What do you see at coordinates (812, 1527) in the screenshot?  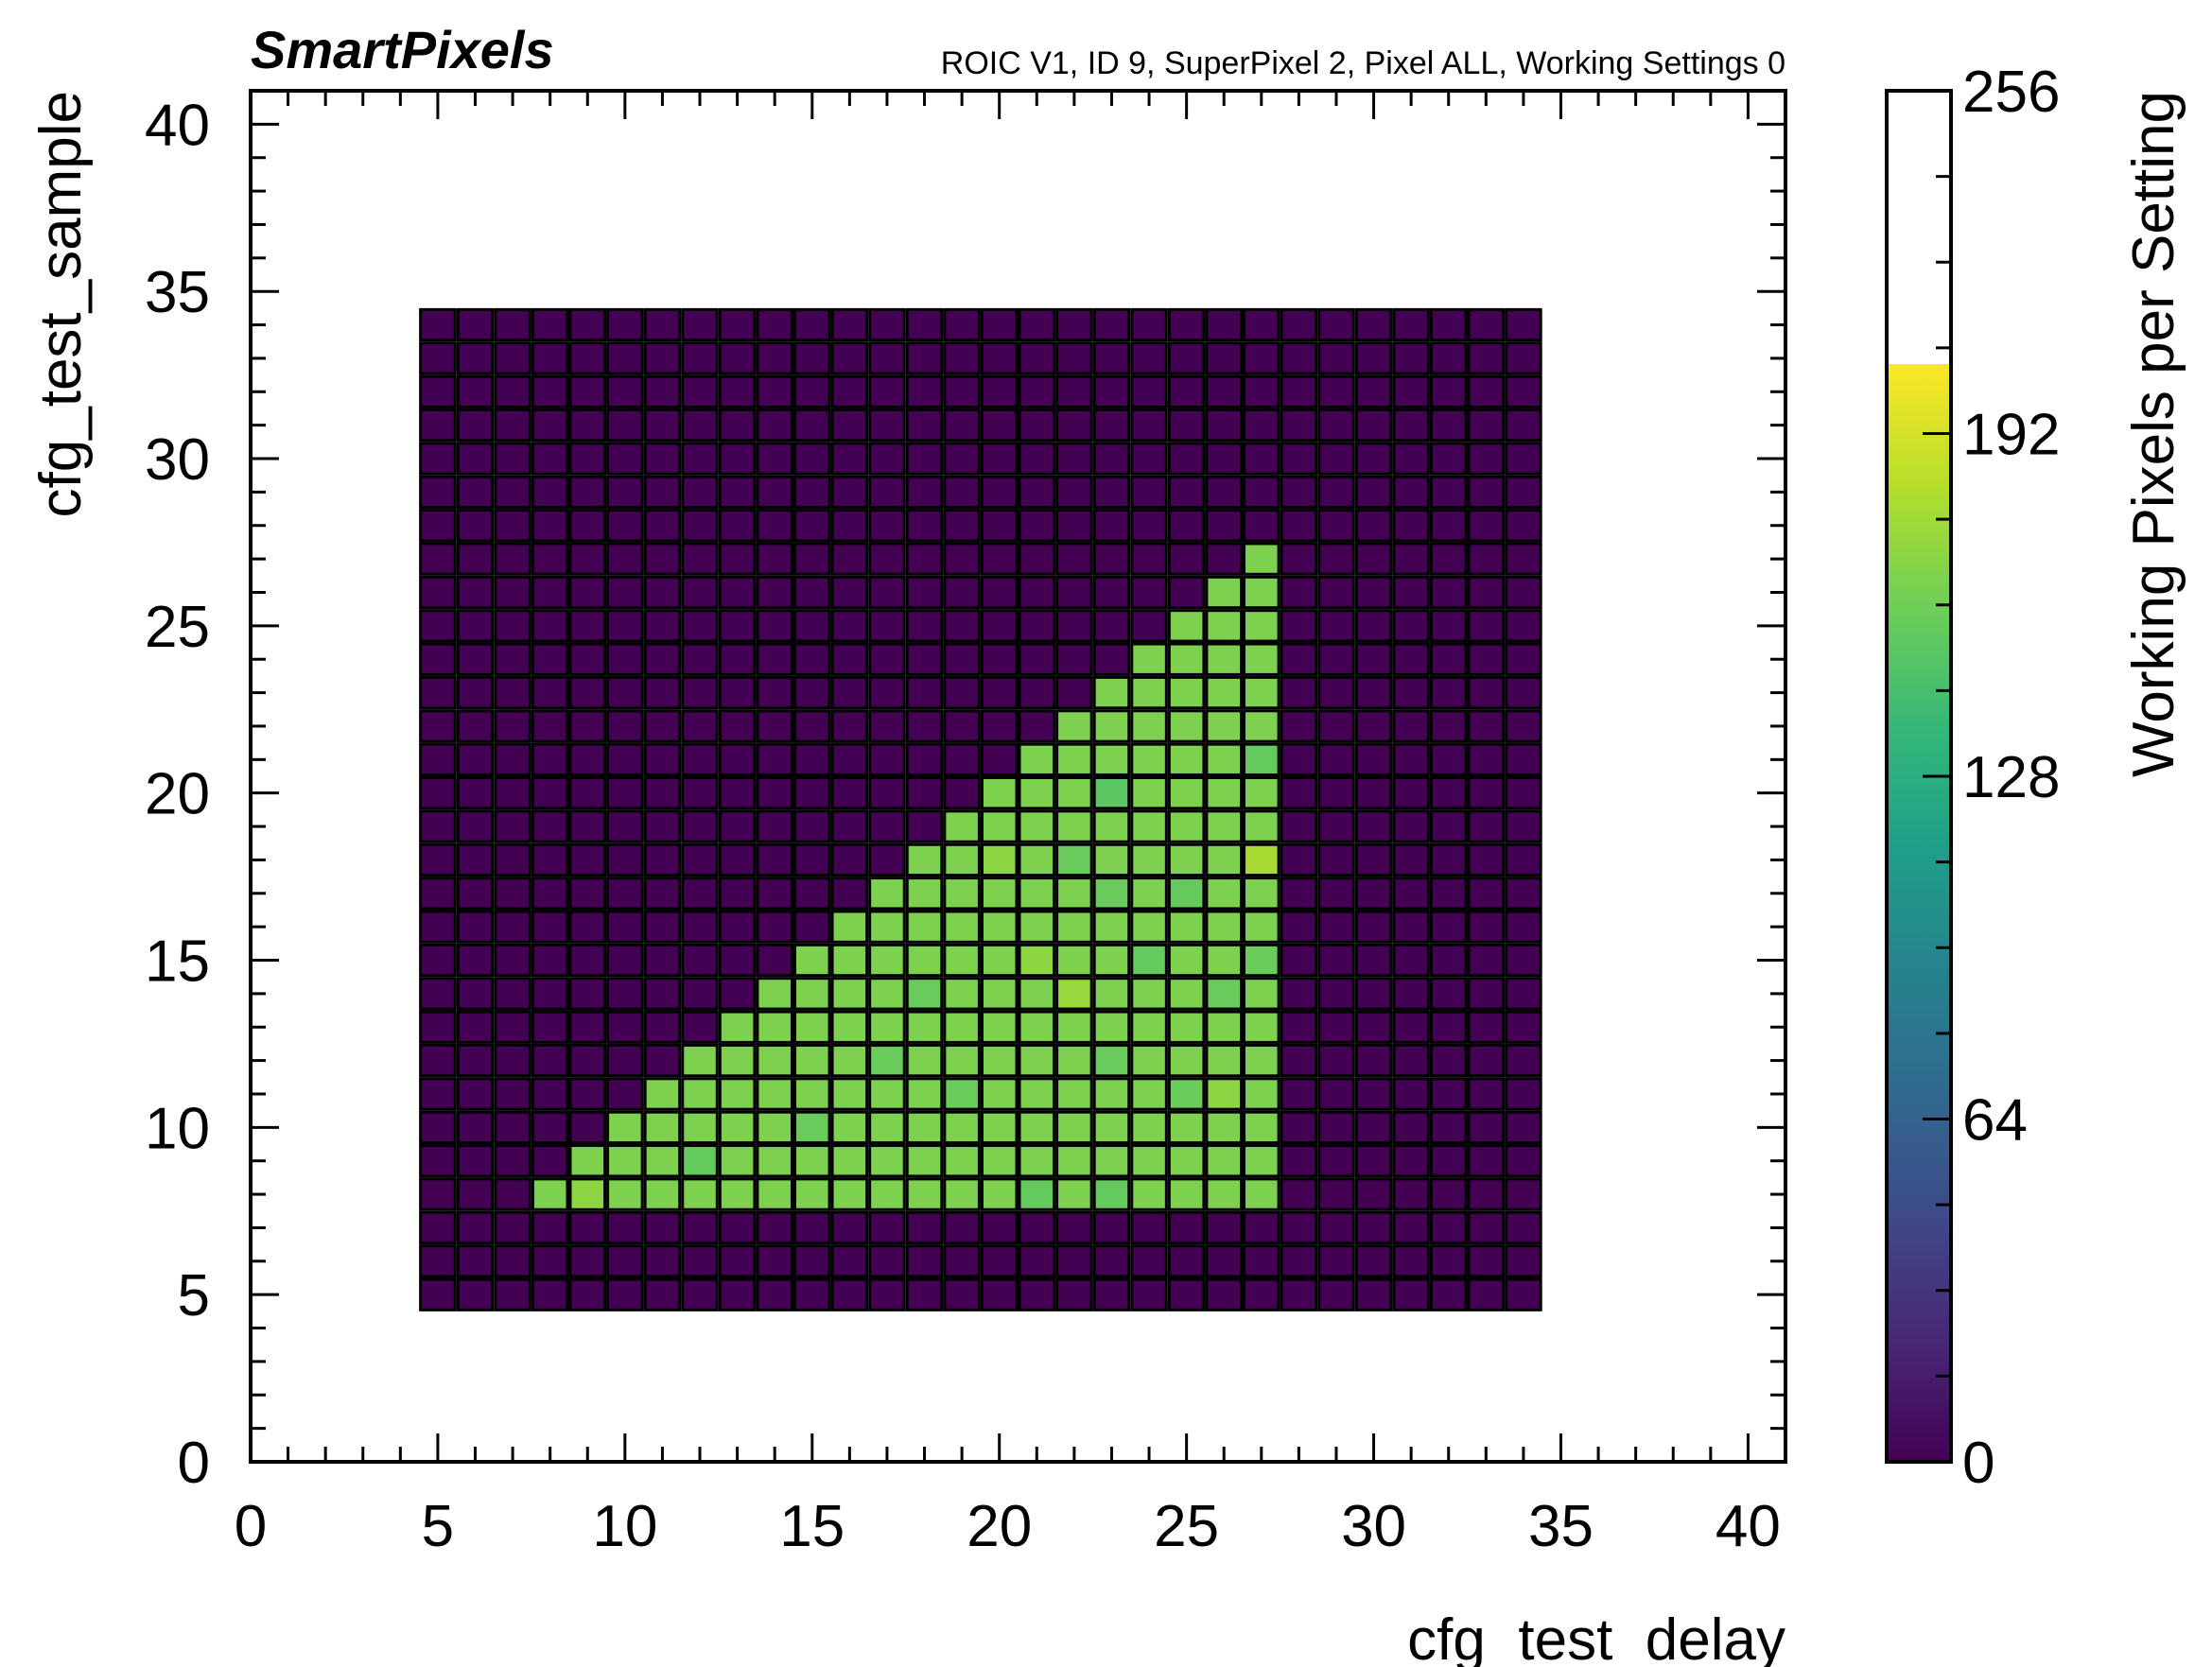 I see `x-tick-label: 15` at bounding box center [812, 1527].